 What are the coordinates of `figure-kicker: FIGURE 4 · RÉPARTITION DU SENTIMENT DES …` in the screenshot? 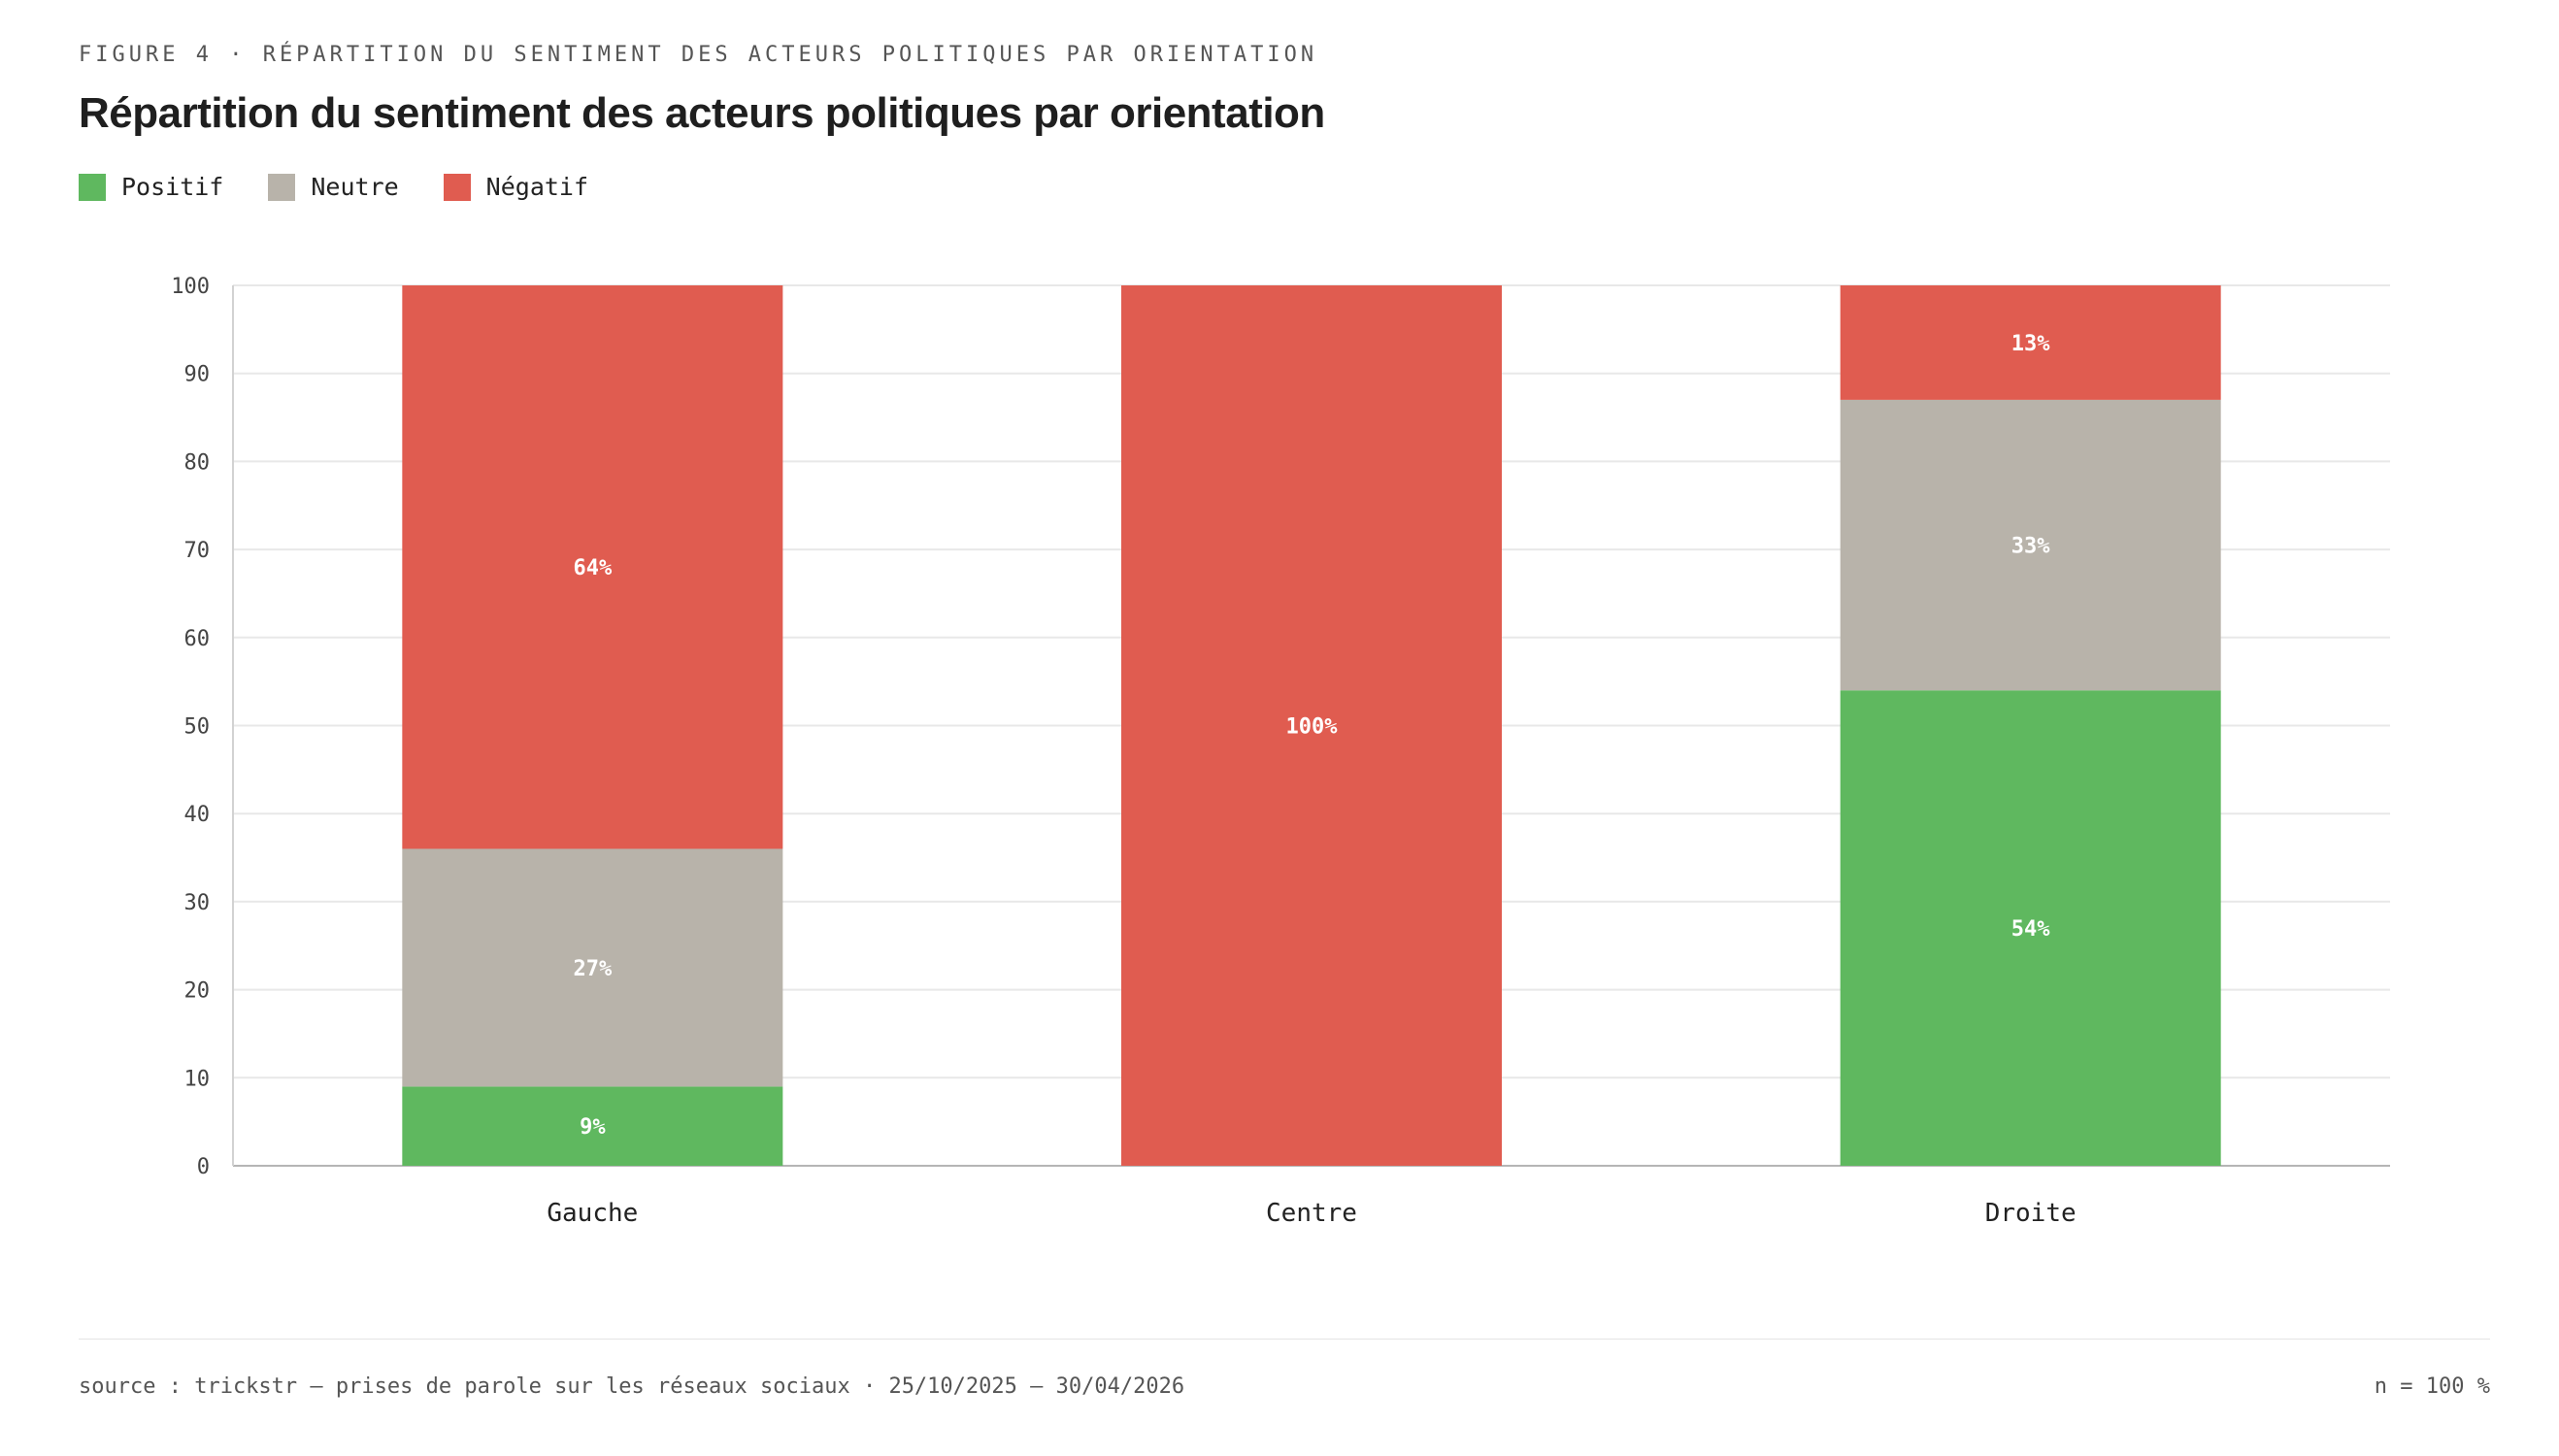 It's located at (698, 55).